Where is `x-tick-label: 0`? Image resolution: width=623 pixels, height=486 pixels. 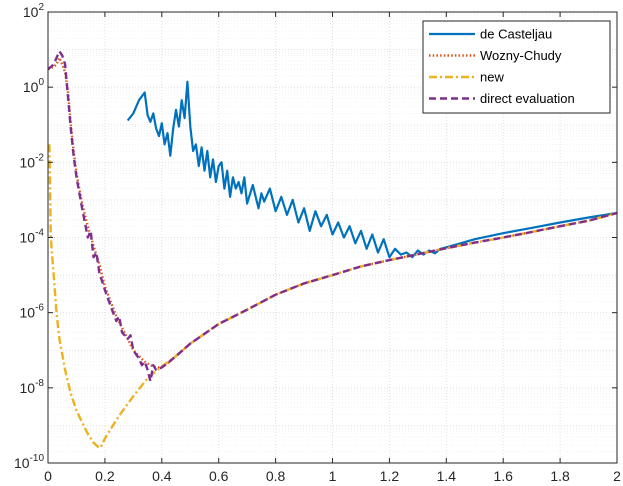
x-tick-label: 0 is located at coordinates (48, 476).